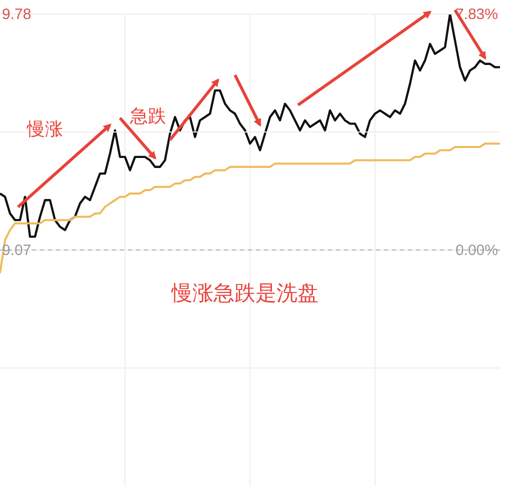 The width and height of the screenshot is (515, 500). What do you see at coordinates (147, 116) in the screenshot?
I see `annotation: 急跌` at bounding box center [147, 116].